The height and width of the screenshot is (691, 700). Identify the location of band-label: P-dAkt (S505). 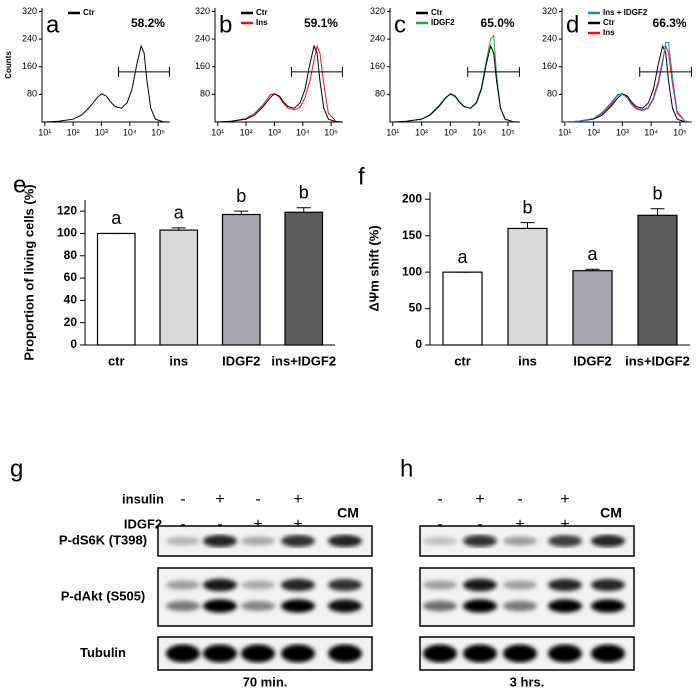
(103, 595).